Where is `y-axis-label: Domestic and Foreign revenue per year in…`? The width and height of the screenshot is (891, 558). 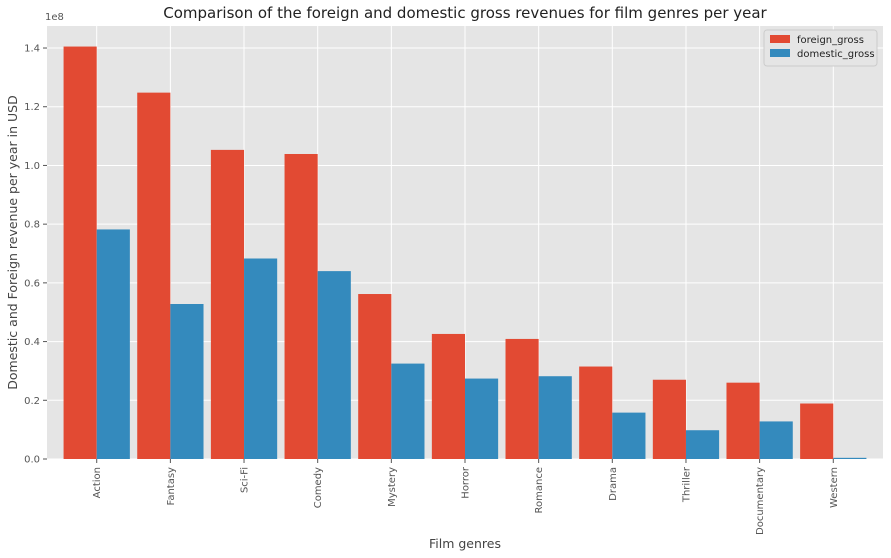
y-axis-label: Domestic and Foreign revenue per year in… is located at coordinates (12, 242).